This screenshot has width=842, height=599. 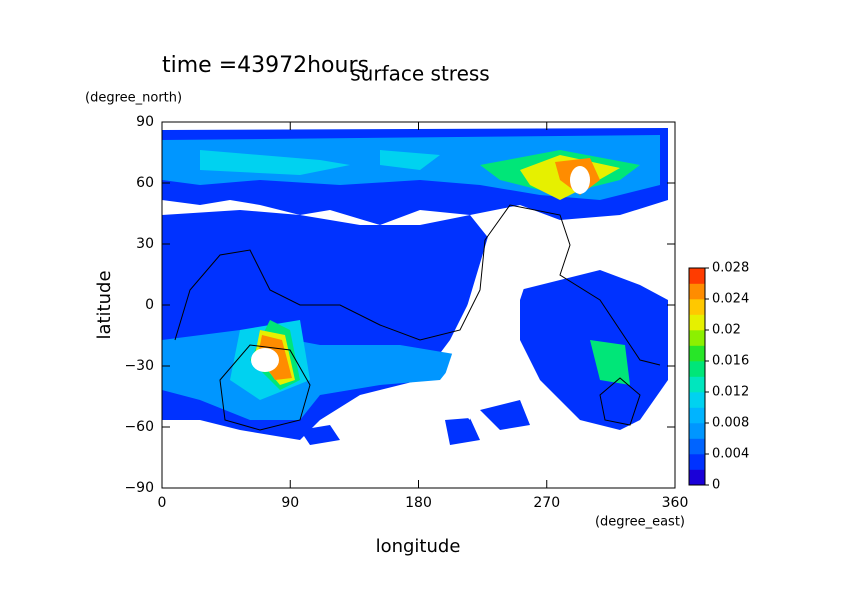 I want to click on x-tick-label: 270, so click(x=546, y=503).